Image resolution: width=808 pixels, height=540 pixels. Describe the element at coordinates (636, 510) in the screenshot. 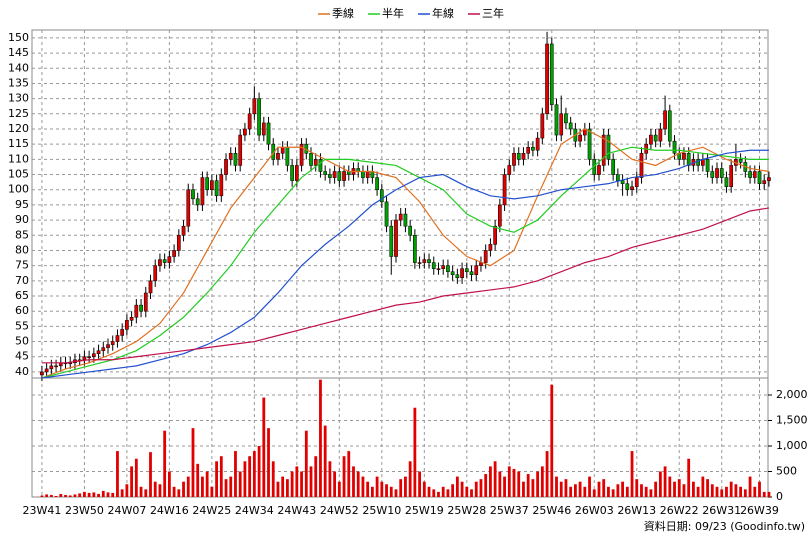

I see `x-tick-label: 26W13` at that location.